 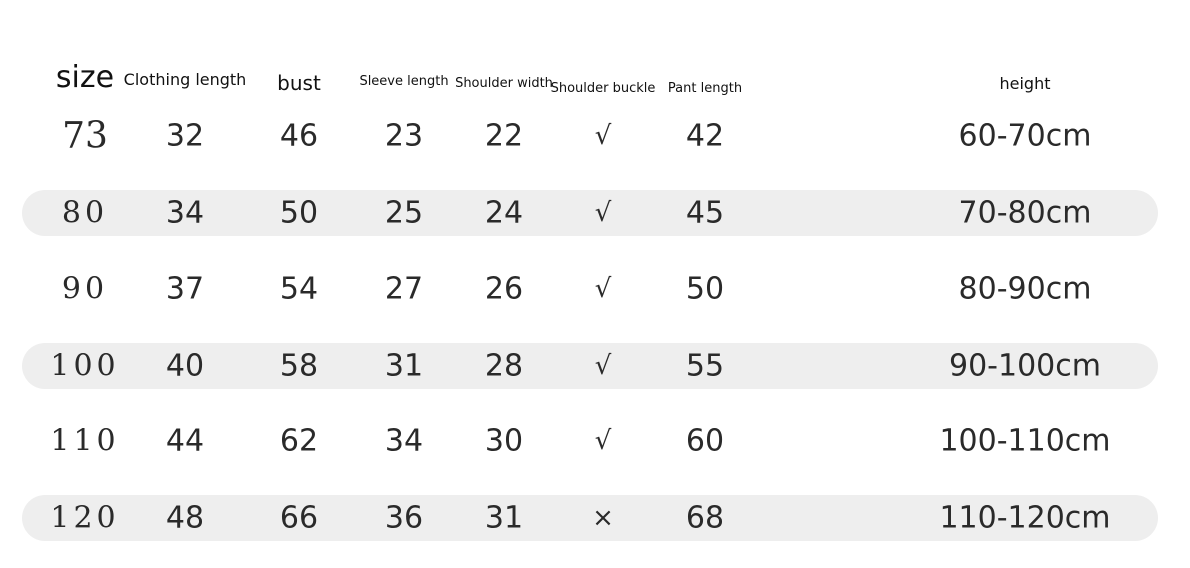 What do you see at coordinates (185, 518) in the screenshot?
I see `cell-clothing-length: 48` at bounding box center [185, 518].